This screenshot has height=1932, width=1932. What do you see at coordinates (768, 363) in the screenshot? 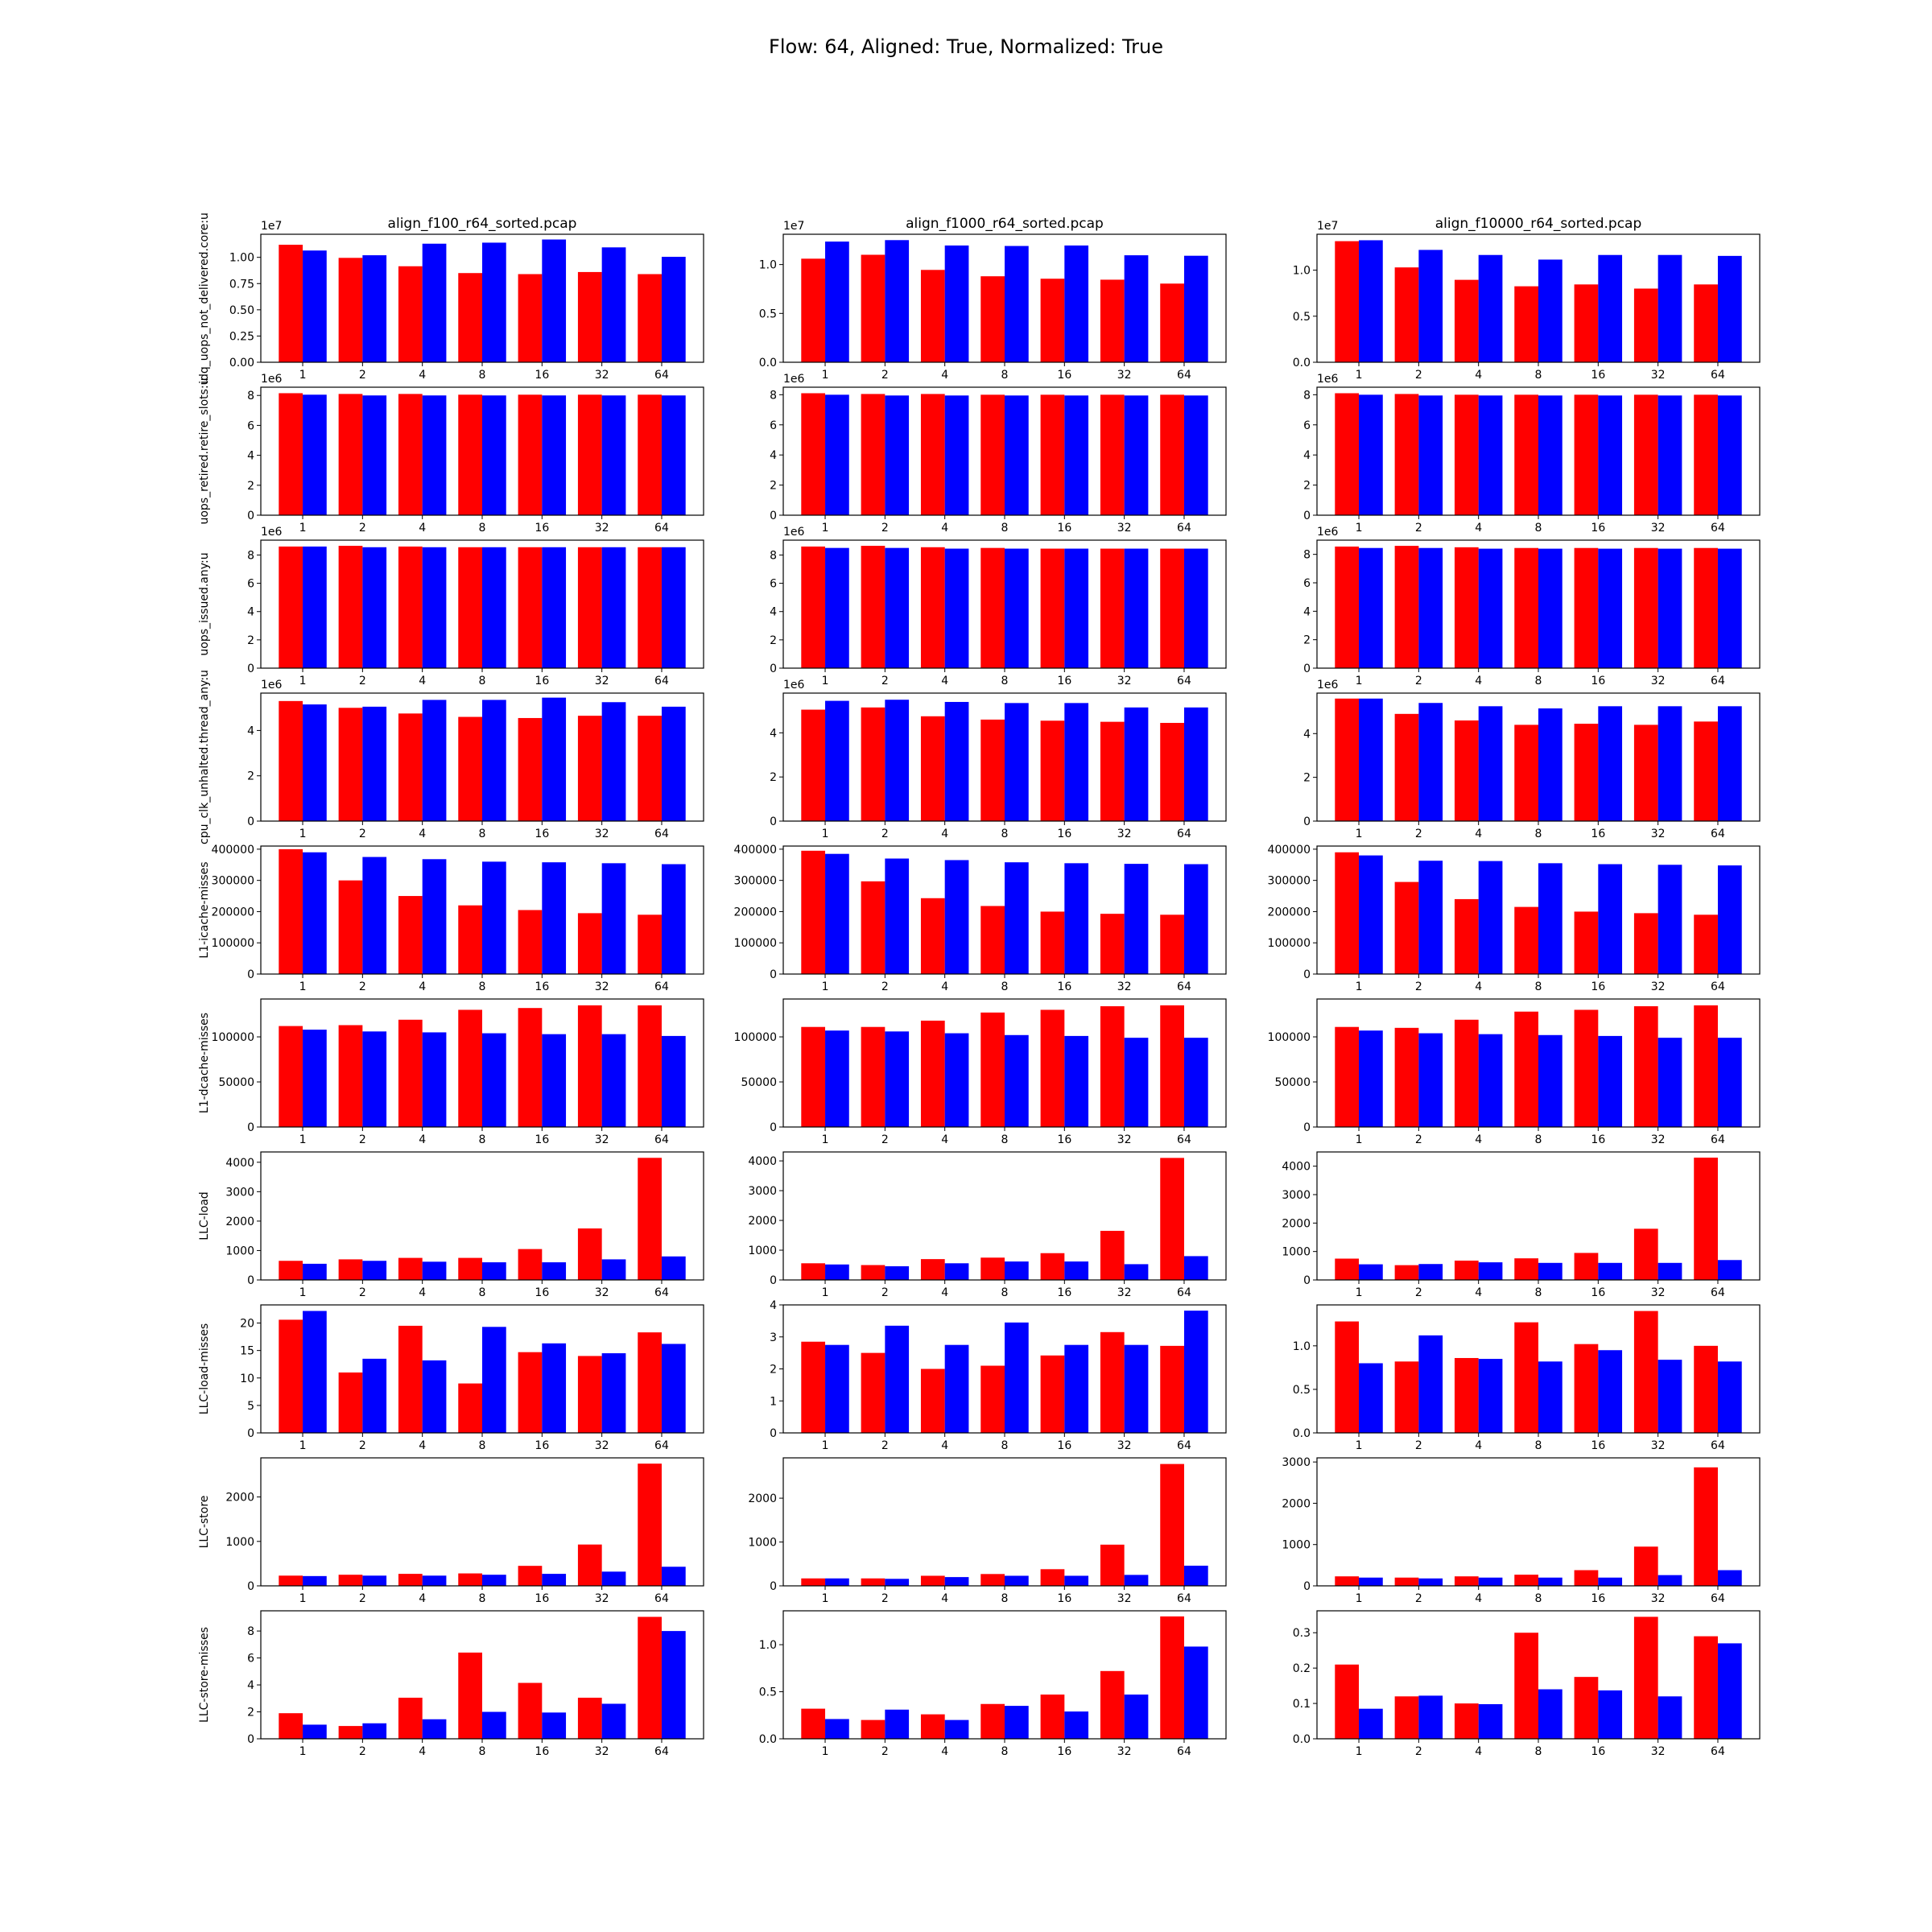
I see `ytick-label: 0.0` at bounding box center [768, 363].